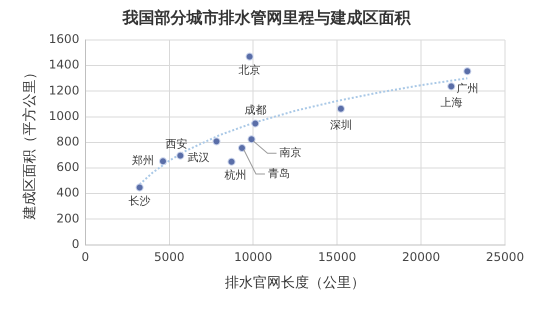  What do you see at coordinates (64, 39) in the screenshot?
I see `y-tick-label: 1600` at bounding box center [64, 39].